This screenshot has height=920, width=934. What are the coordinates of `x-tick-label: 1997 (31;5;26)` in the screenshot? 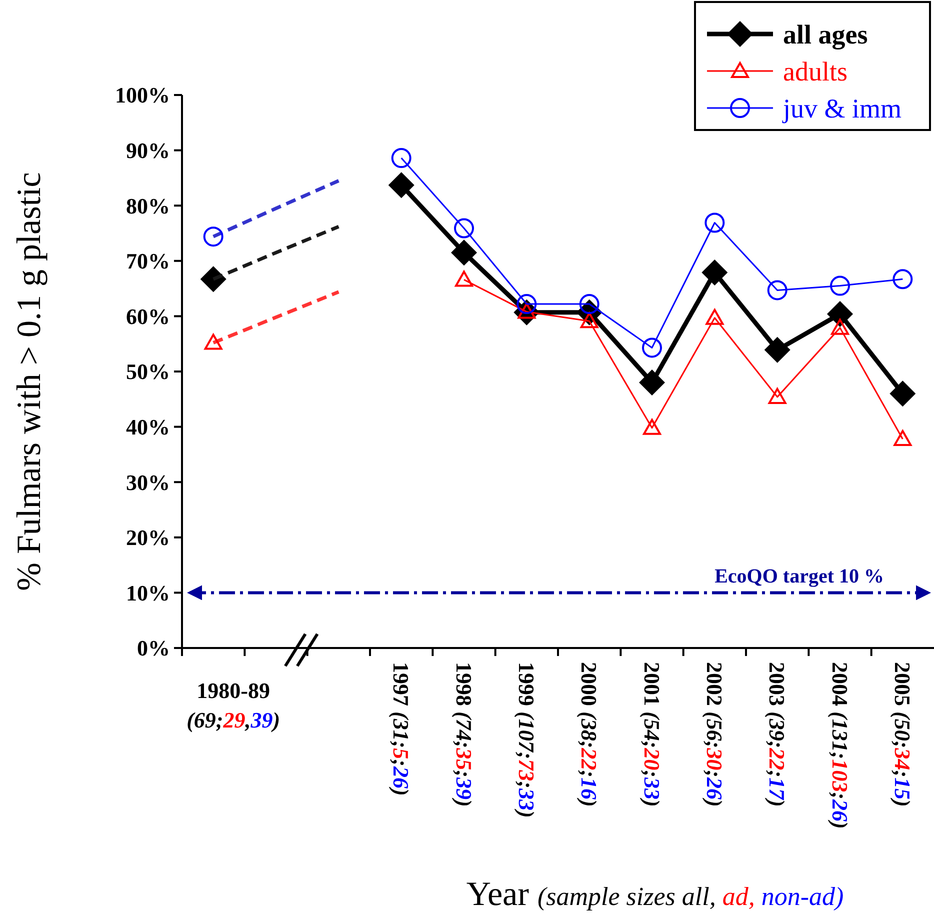 It's located at (401, 729).